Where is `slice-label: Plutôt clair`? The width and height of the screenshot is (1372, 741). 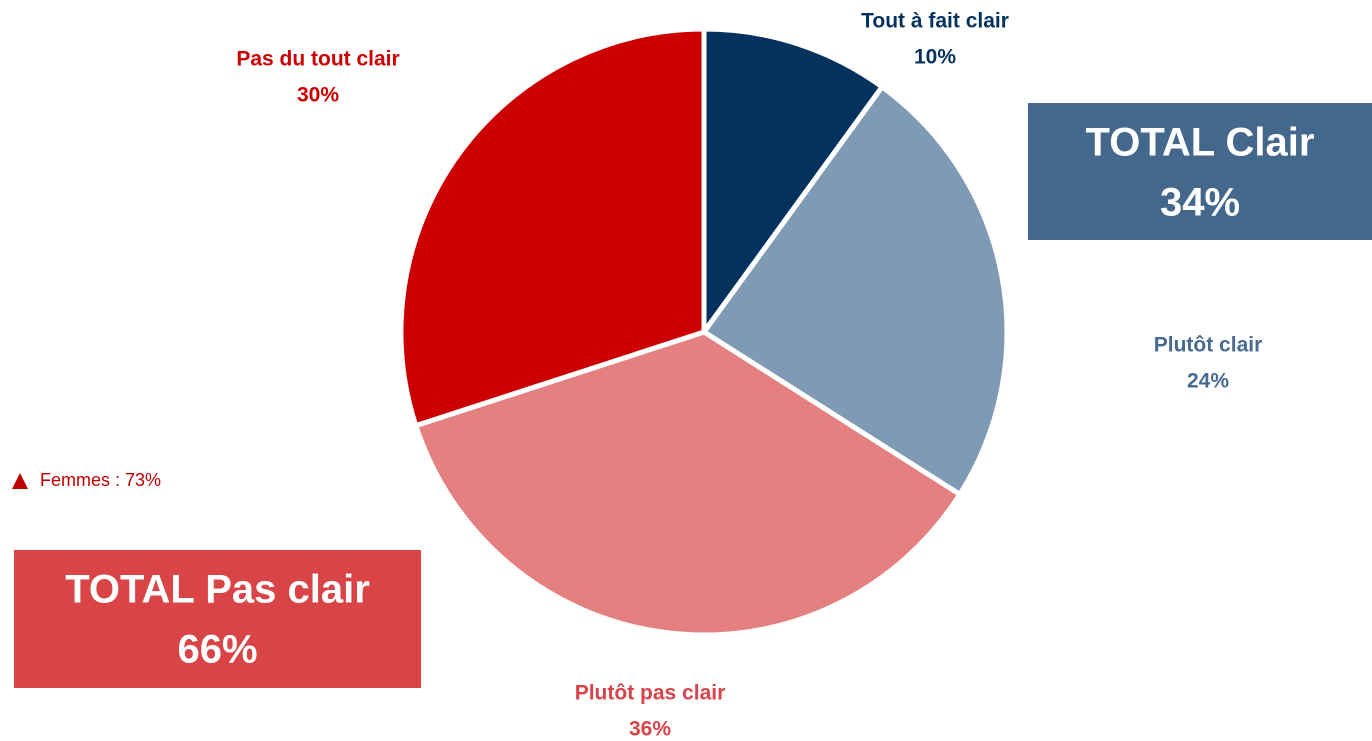 slice-label: Plutôt clair is located at coordinates (1208, 345).